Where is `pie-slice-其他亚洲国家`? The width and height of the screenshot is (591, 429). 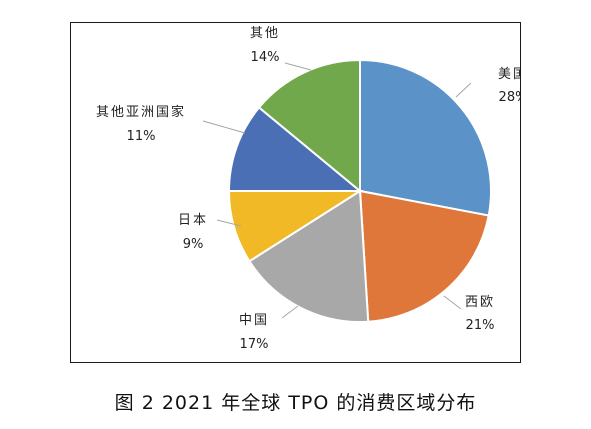 pie-slice-其他亚洲国家 is located at coordinates (295, 149).